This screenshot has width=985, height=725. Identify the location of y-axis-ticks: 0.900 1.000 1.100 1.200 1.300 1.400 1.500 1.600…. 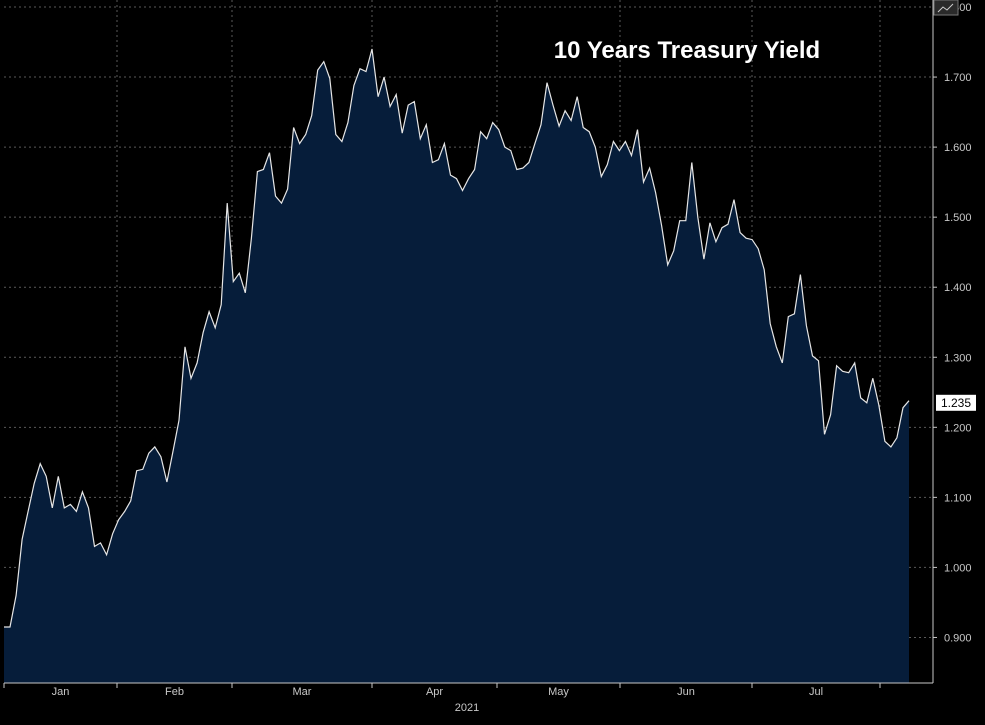
(952, 323).